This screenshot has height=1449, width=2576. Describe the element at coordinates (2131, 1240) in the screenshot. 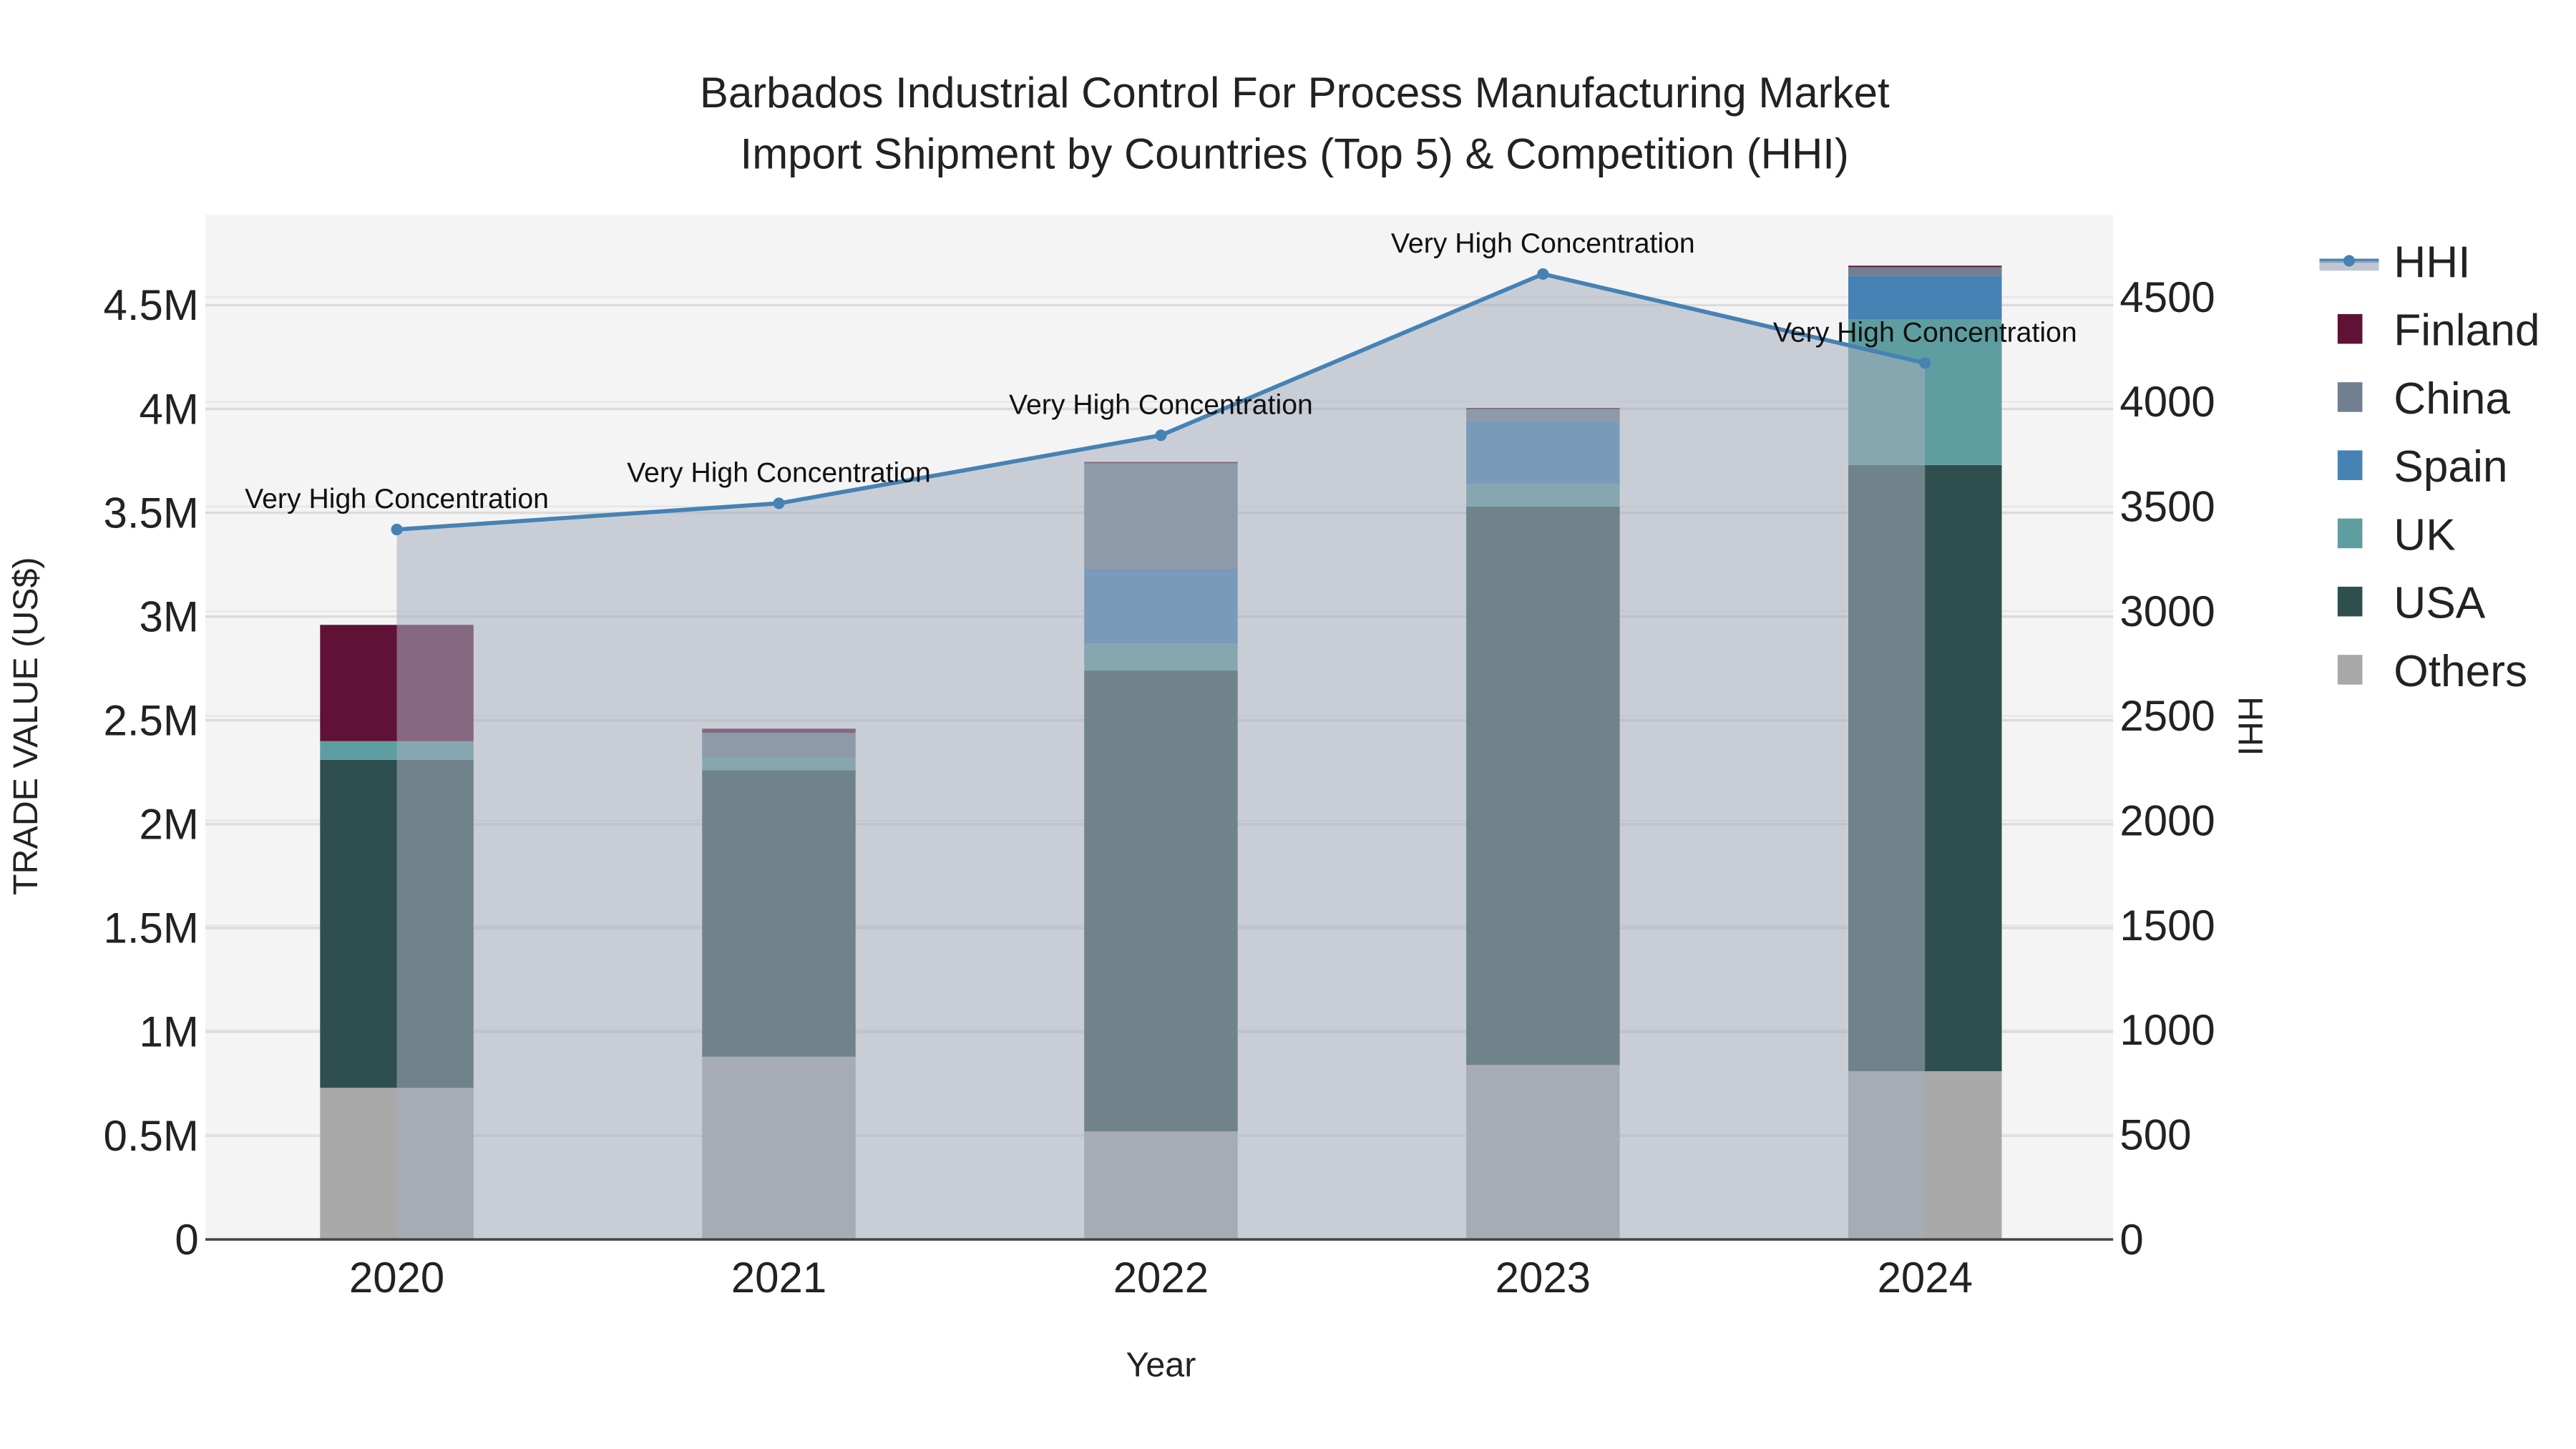

I see `y2-tick-label: 0` at that location.